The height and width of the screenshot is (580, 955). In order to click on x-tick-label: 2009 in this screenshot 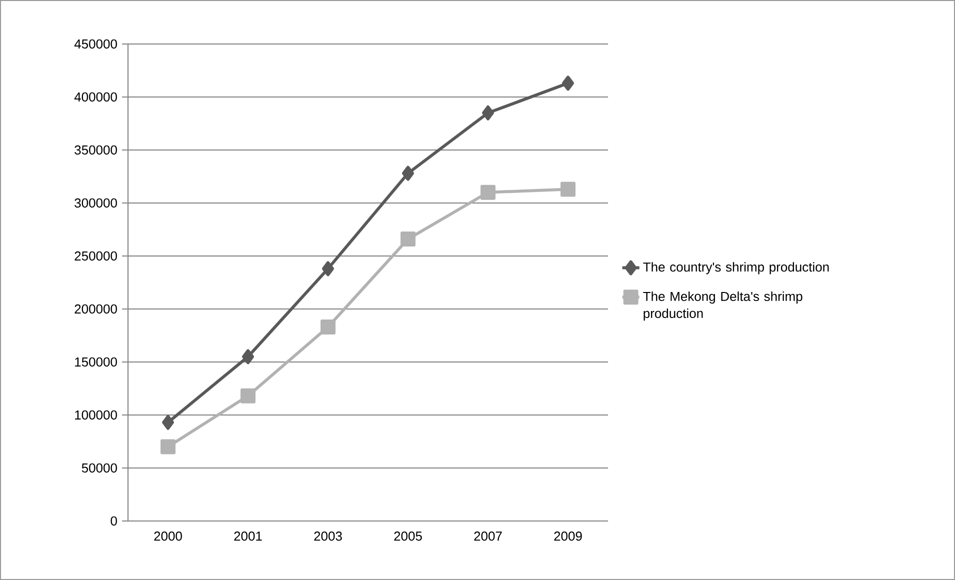, I will do `click(568, 536)`.